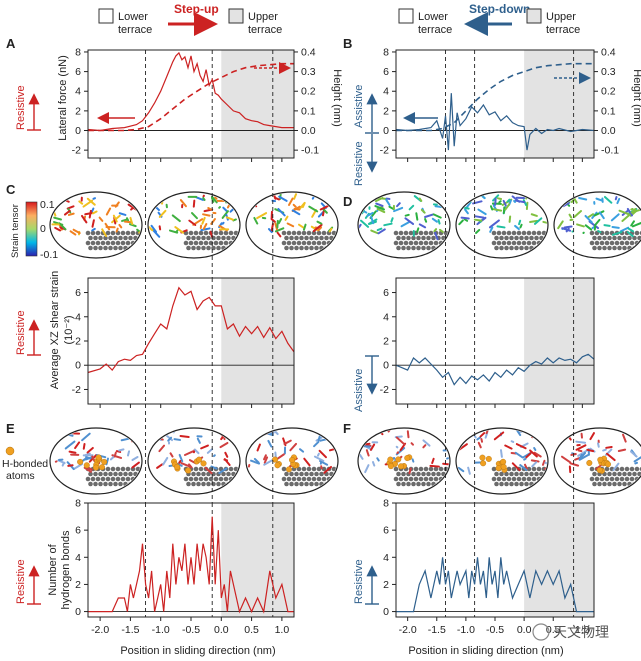 The height and width of the screenshot is (661, 641). What do you see at coordinates (559, 560) in the screenshot?
I see `upper-terrace-shade` at bounding box center [559, 560].